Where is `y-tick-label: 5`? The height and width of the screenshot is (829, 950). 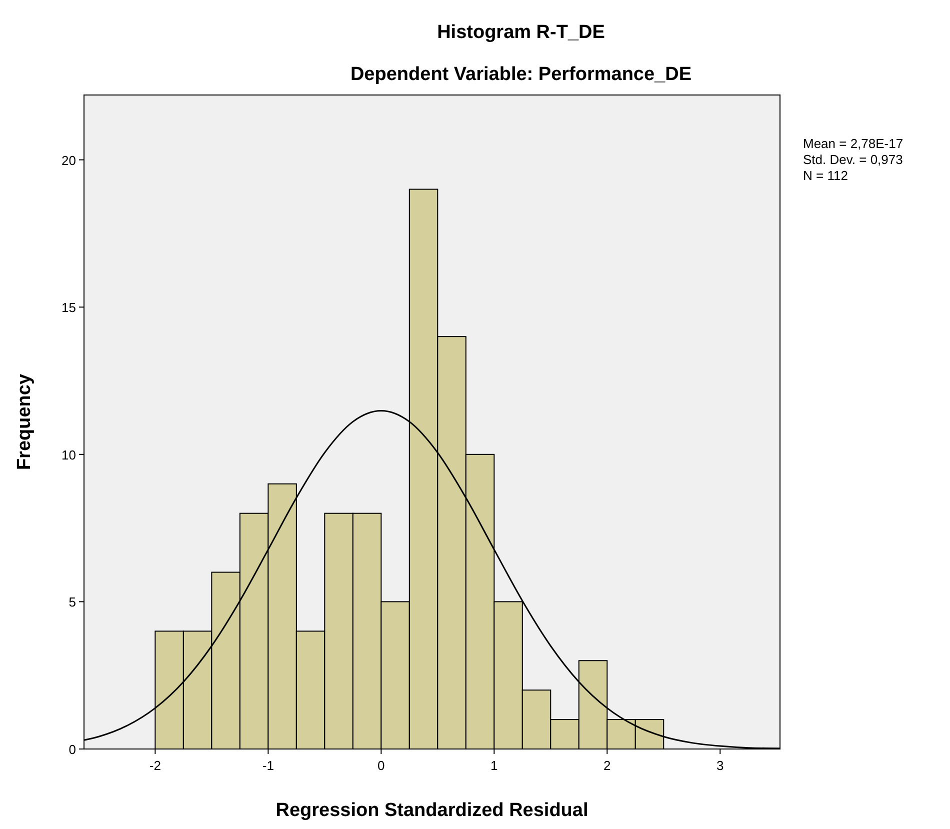
y-tick-label: 5 is located at coordinates (72, 602).